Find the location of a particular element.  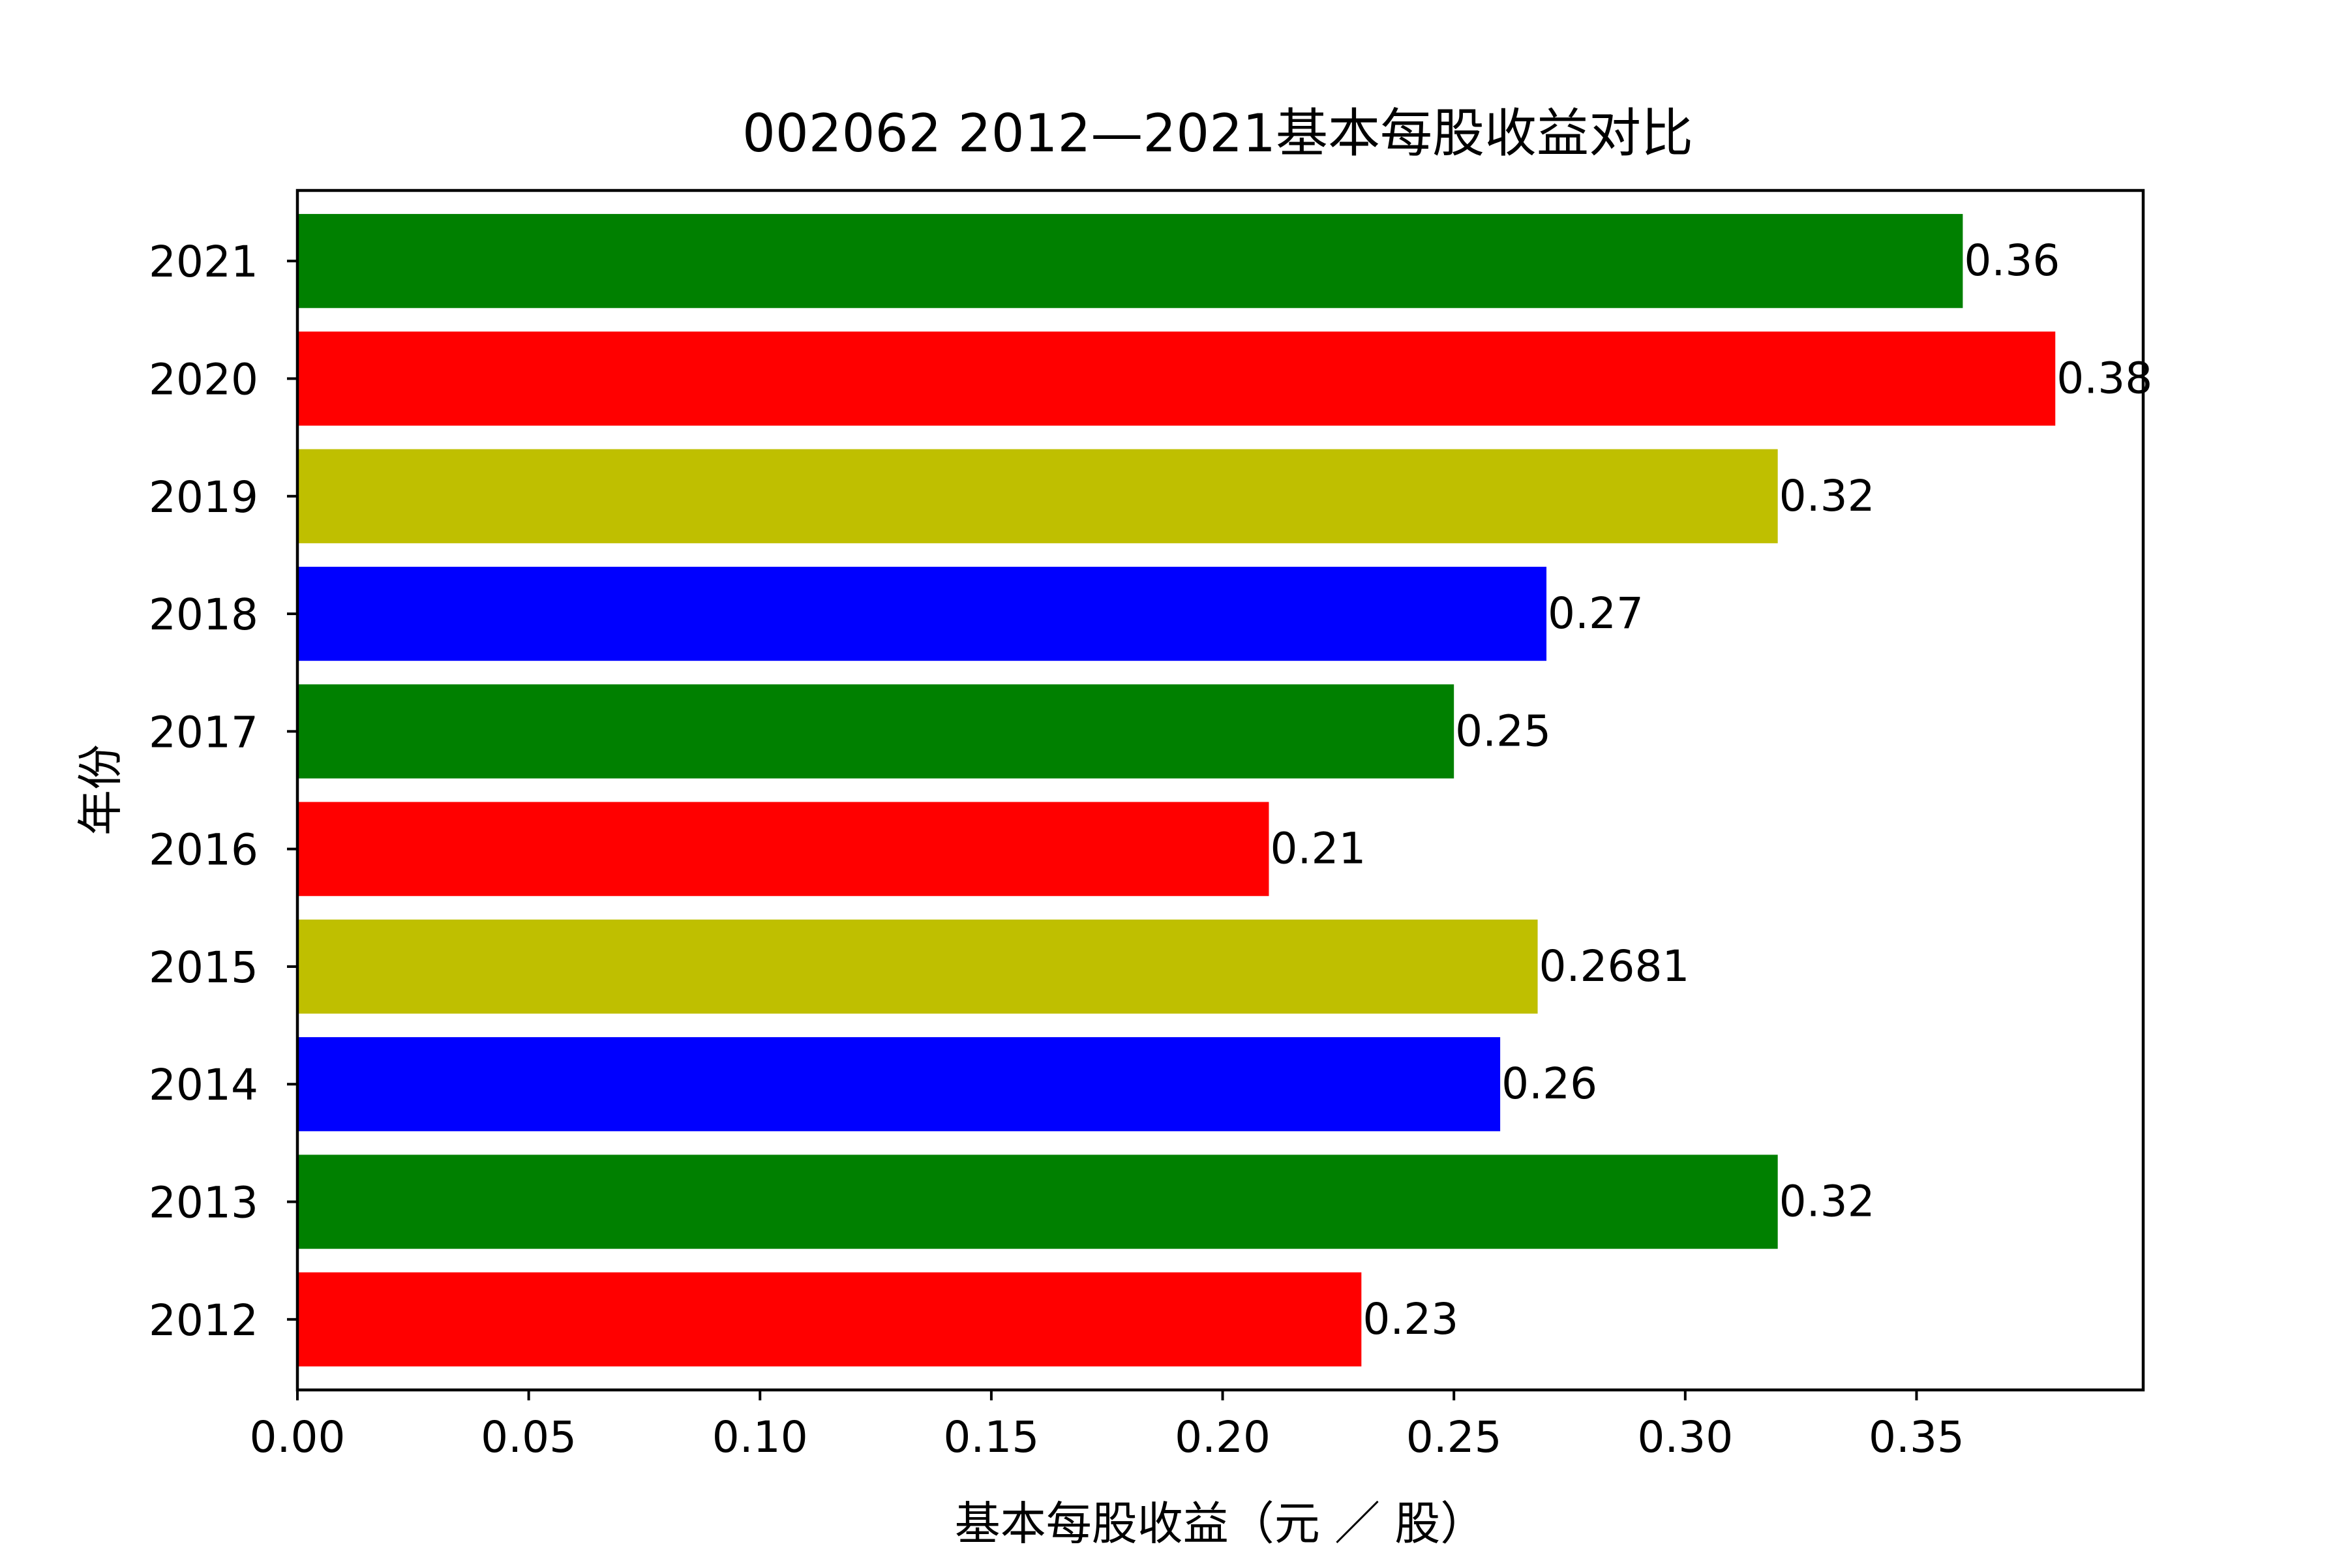

x-tick-label-0.25: 0.25 is located at coordinates (1454, 1437).